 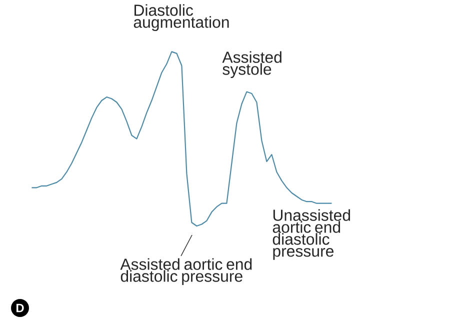 I want to click on text: Assisted aortic end diastolic pressure, so click(x=186, y=272).